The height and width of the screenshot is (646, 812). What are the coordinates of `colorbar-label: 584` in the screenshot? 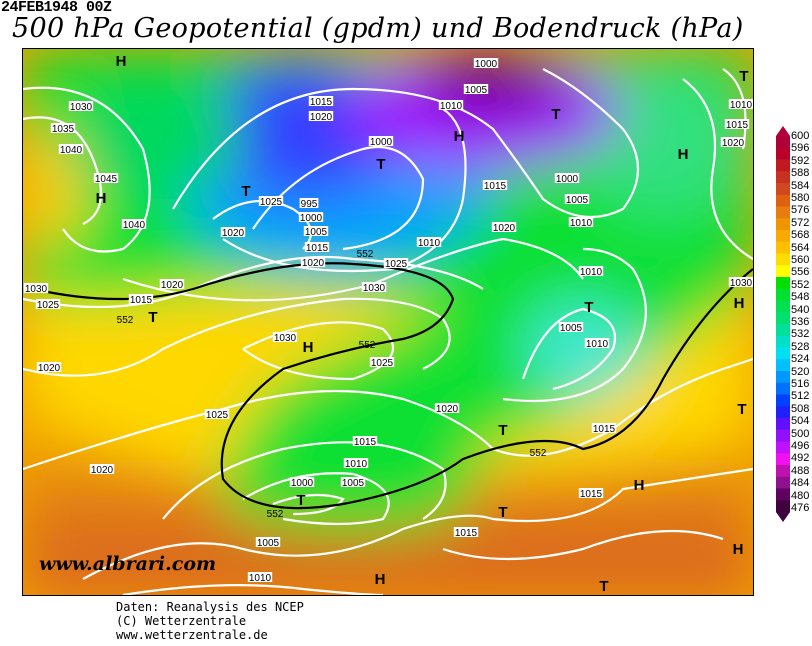 It's located at (800, 185).